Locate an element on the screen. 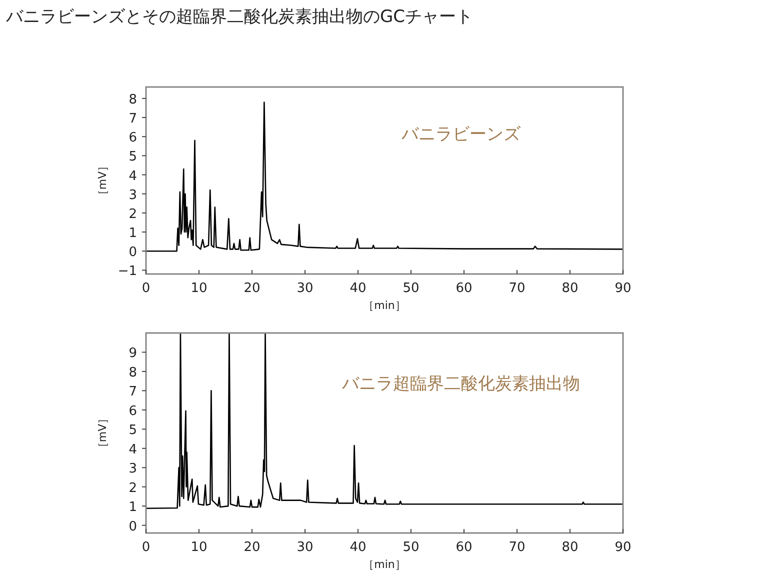  annotation: バニラビーンズ is located at coordinates (461, 134).